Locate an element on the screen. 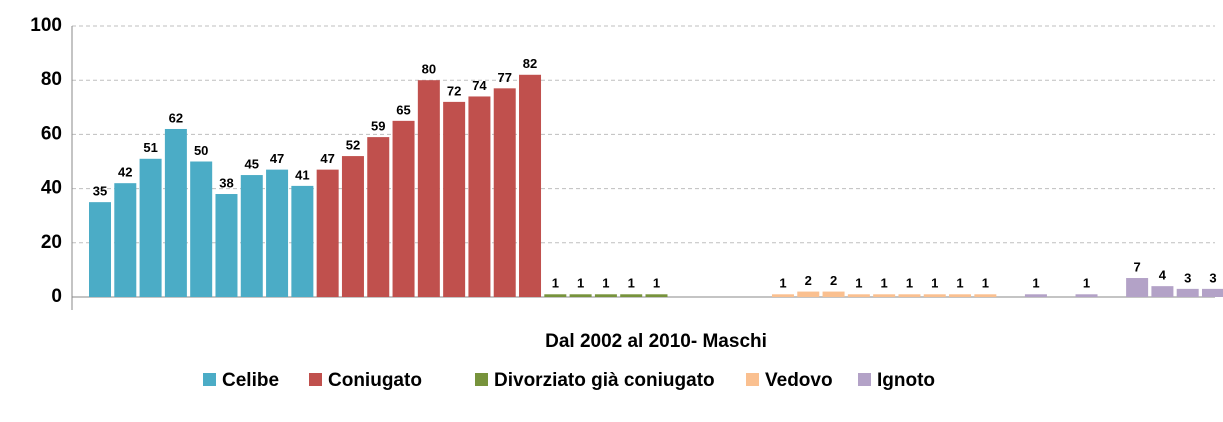 This screenshot has height=422, width=1223. legend-label: Coniugato is located at coordinates (375, 380).